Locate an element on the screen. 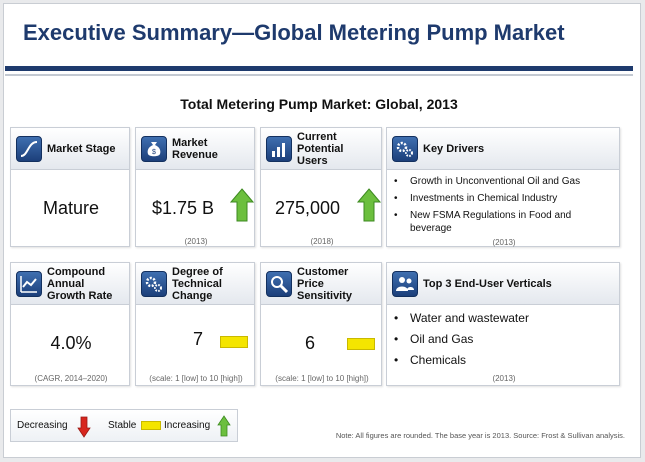  price-sensitivity-value: 6 is located at coordinates (310, 343).